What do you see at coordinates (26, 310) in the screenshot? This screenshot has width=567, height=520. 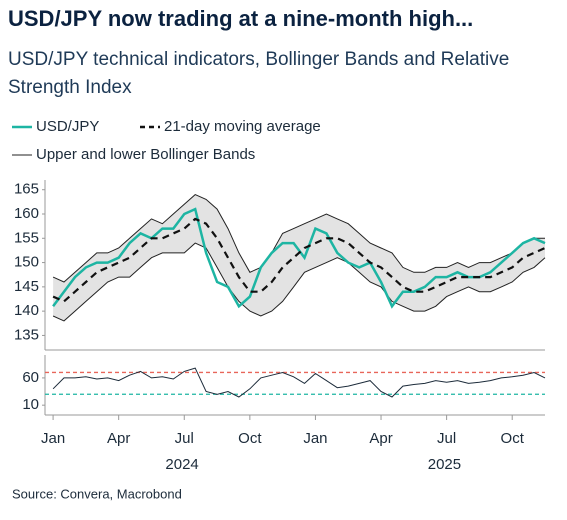 I see `y-tick-label: 140` at bounding box center [26, 310].